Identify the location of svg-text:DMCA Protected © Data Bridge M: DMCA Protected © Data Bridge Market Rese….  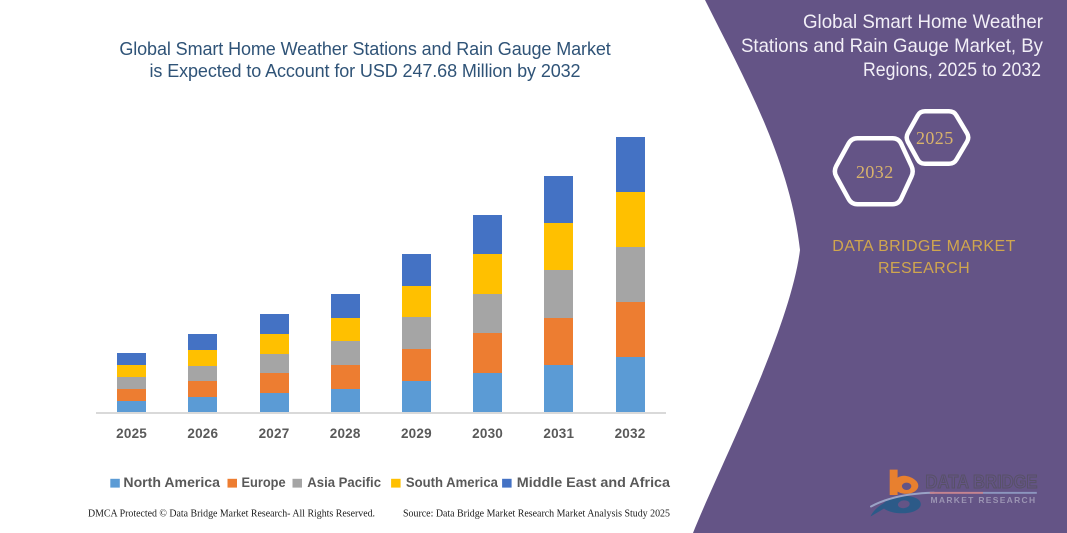
(231, 514).